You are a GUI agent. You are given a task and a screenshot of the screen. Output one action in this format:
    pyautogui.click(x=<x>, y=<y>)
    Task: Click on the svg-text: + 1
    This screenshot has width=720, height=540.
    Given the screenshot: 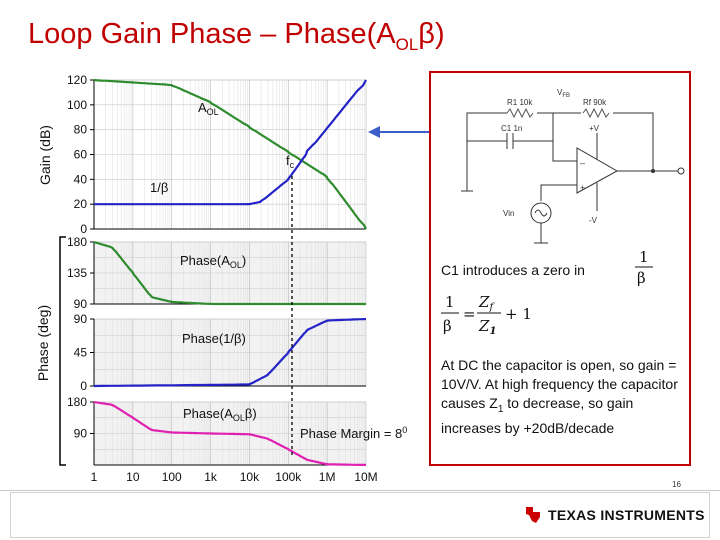 What is the action you would take?
    pyautogui.click(x=518, y=314)
    